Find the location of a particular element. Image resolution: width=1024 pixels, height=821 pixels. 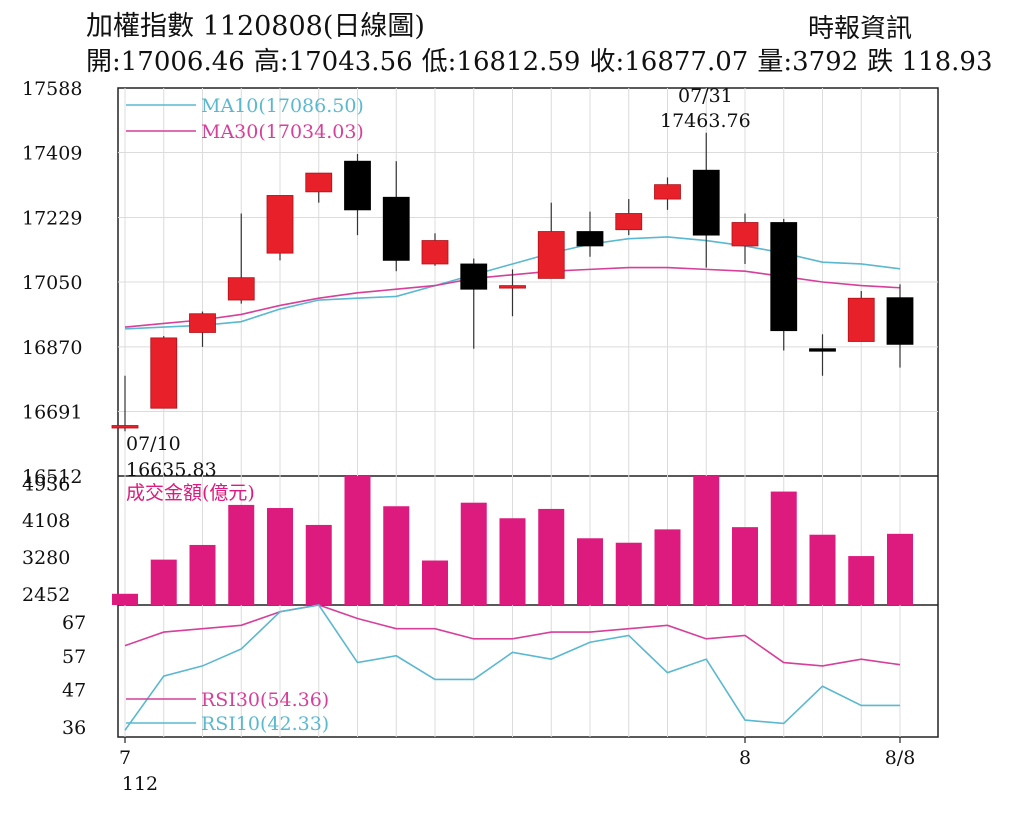

legend-rsi30: RSI30(54.36) is located at coordinates (265, 700).